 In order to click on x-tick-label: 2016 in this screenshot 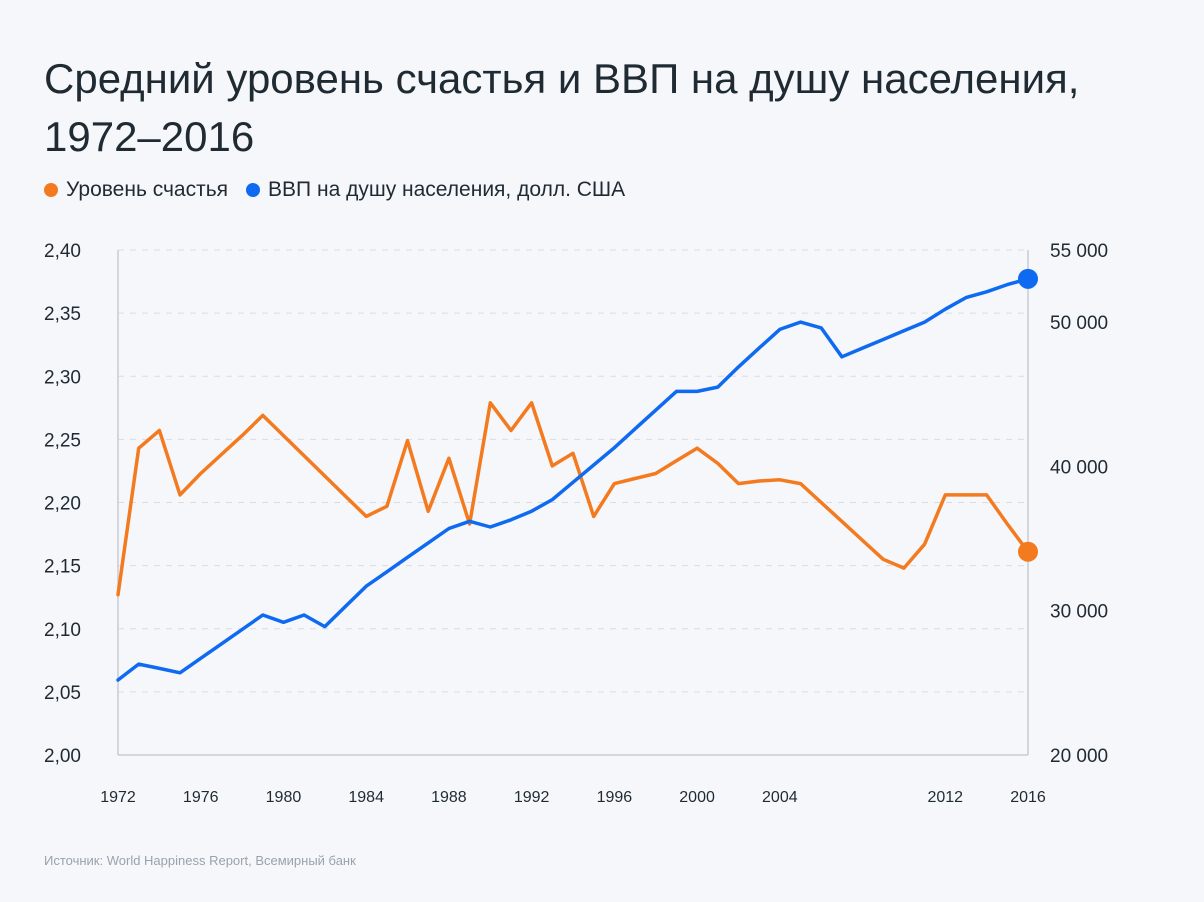, I will do `click(1028, 797)`.